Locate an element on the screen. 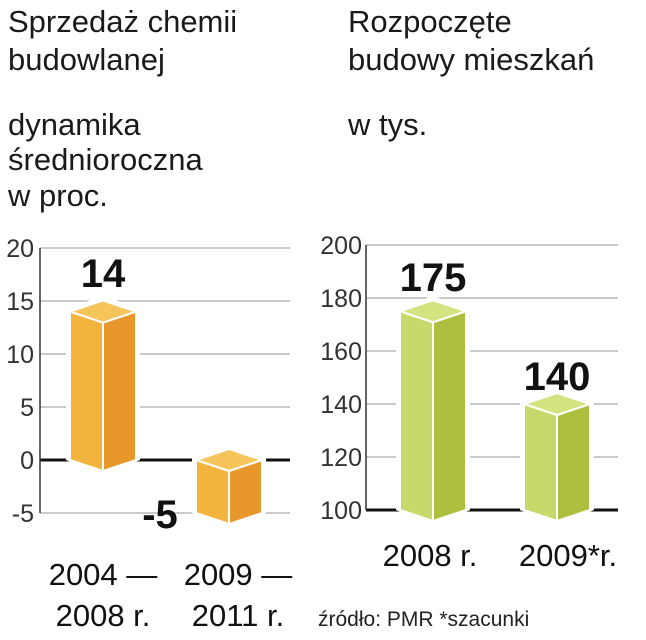 The image size is (646, 640). y-tick-label: 180 is located at coordinates (341, 299).